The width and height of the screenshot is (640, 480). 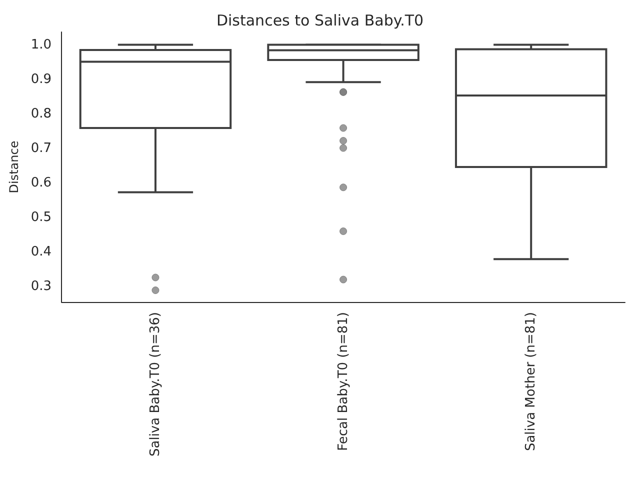 What do you see at coordinates (531, 382) in the screenshot?
I see `x-tick-label: Saliva Mother (n=81)` at bounding box center [531, 382].